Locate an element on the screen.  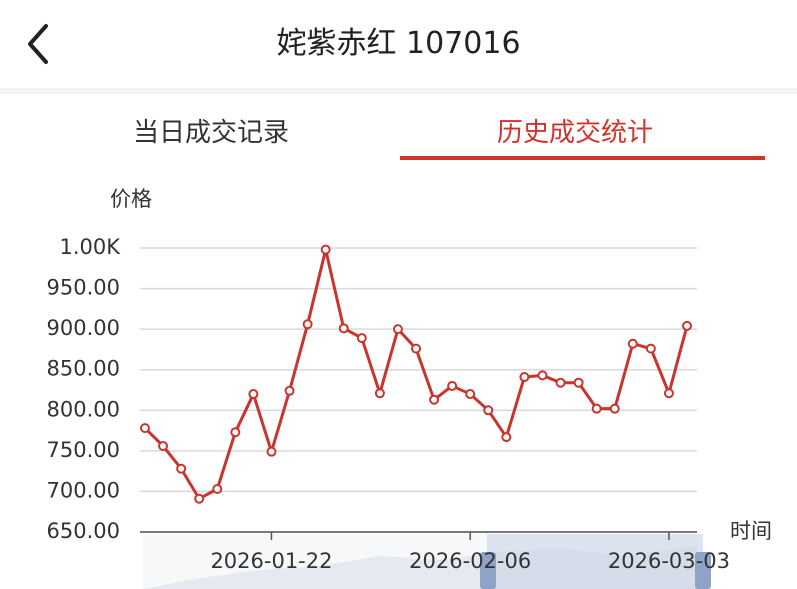
back-button is located at coordinates (40, 44).